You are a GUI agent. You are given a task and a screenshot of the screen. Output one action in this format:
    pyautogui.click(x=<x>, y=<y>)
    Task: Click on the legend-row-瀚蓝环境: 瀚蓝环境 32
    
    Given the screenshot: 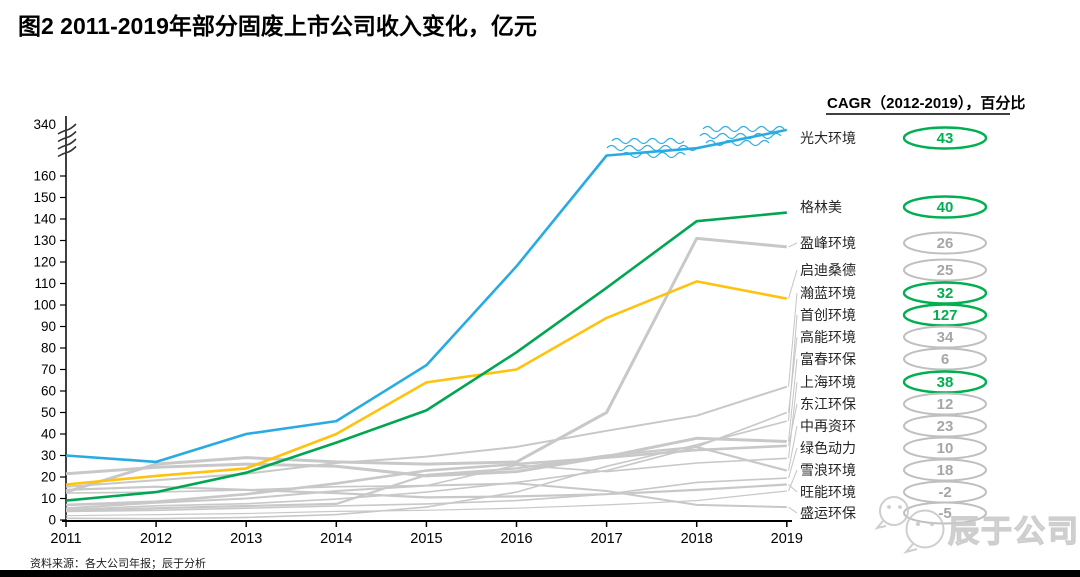 What is the action you would take?
    pyautogui.click(x=894, y=293)
    